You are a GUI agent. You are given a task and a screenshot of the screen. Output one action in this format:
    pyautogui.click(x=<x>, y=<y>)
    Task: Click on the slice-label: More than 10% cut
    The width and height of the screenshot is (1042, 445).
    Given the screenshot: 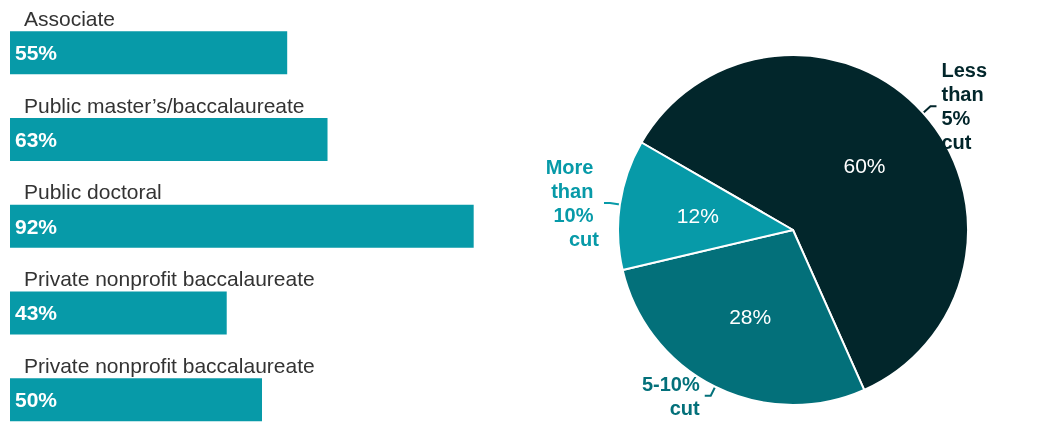 What is the action you would take?
    pyautogui.click(x=572, y=202)
    